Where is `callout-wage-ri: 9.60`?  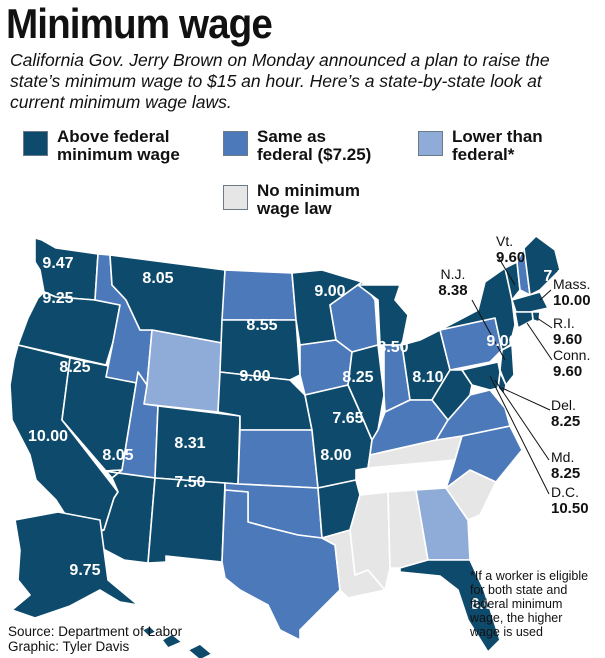 callout-wage-ri: 9.60 is located at coordinates (567, 339).